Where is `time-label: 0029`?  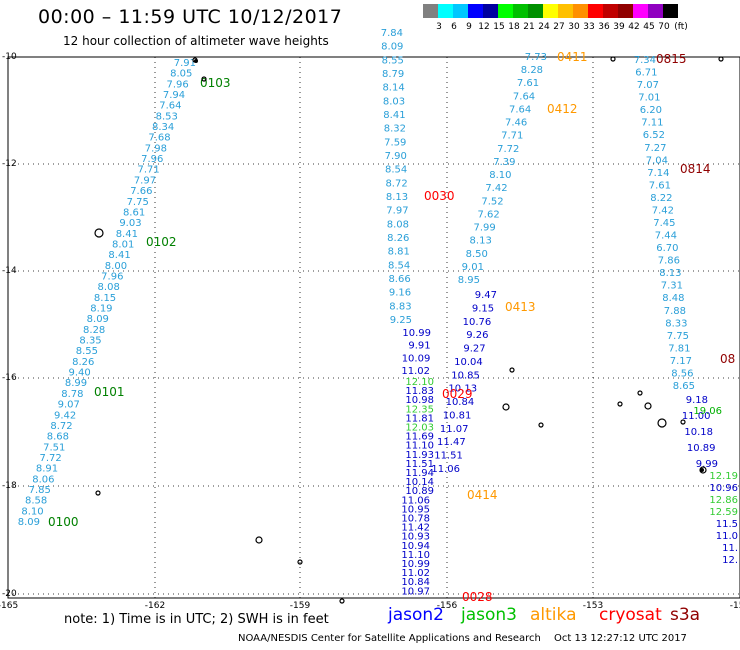 time-label: 0029 is located at coordinates (457, 394).